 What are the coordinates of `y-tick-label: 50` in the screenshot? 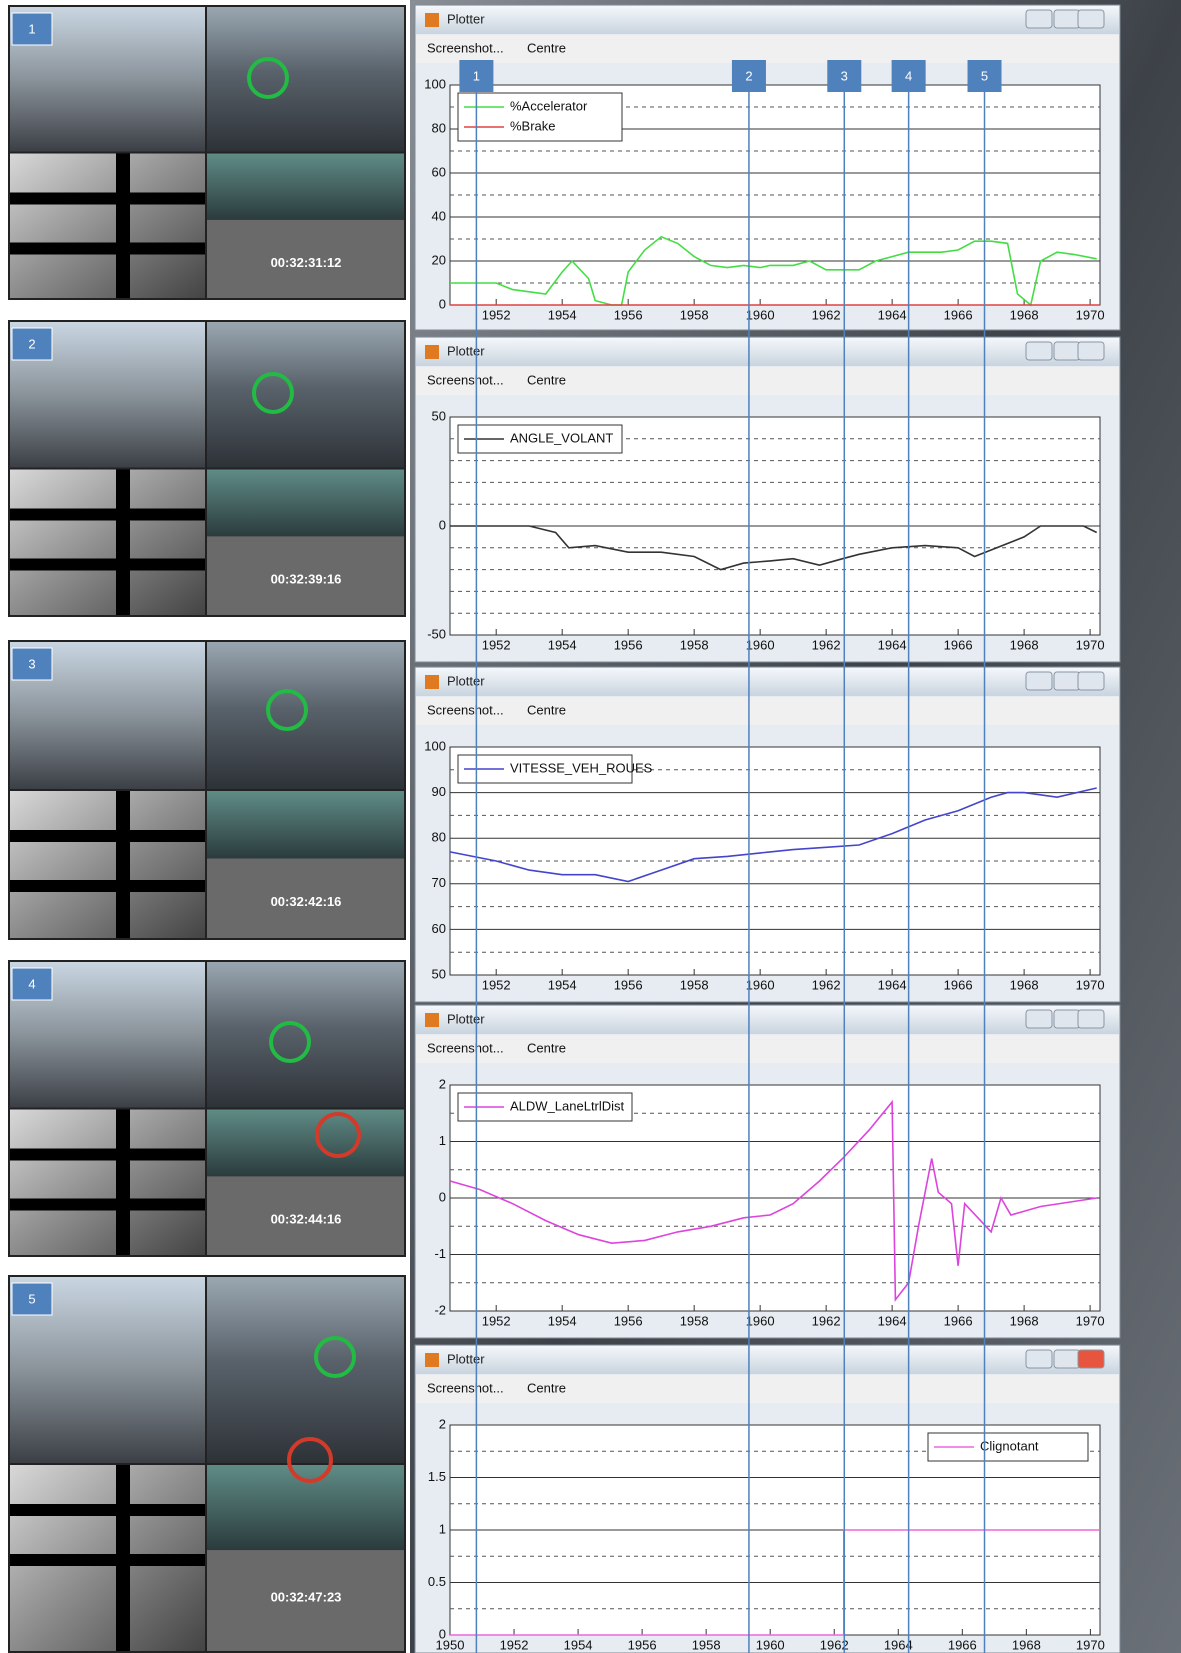 It's located at (439, 415).